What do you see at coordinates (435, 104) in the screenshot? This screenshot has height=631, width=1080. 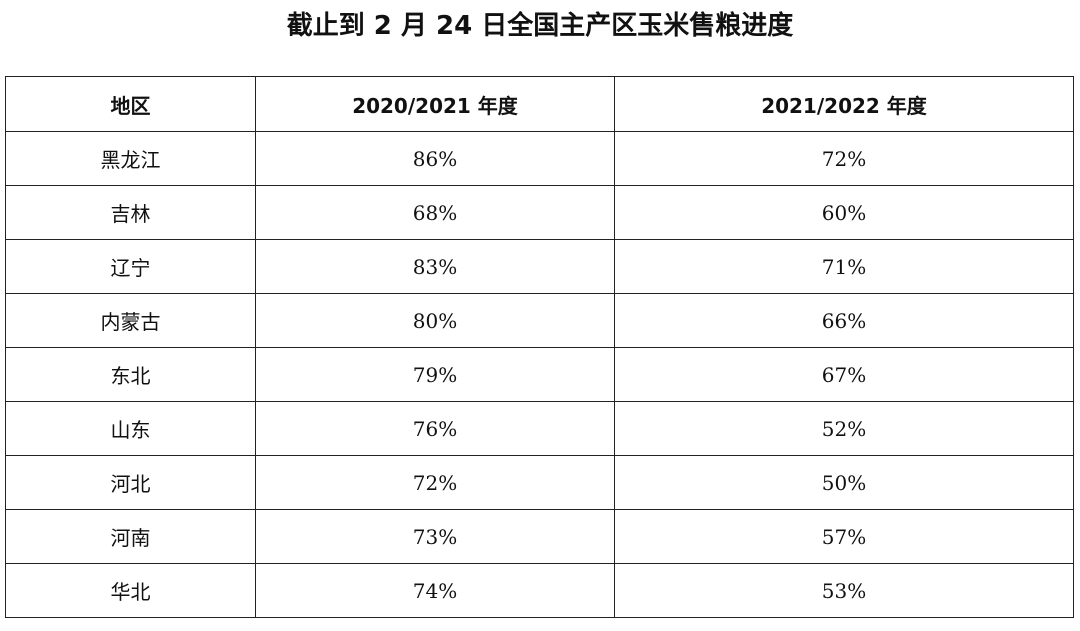 I see `header-2020-2021: 2020/2021 年度` at bounding box center [435, 104].